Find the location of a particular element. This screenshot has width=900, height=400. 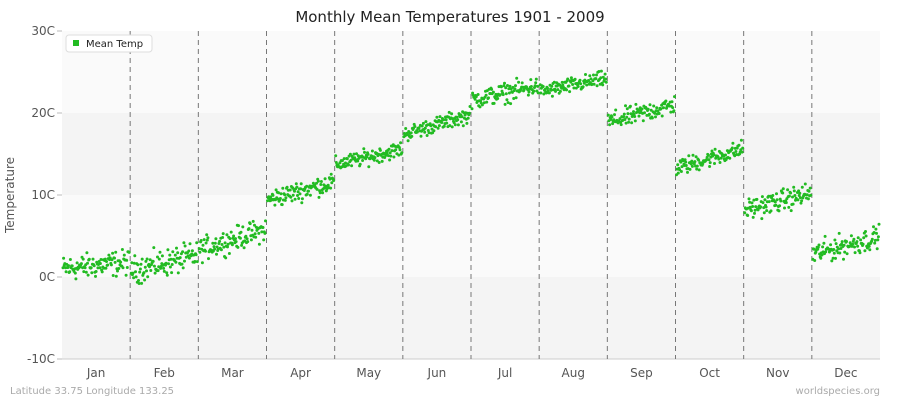

x-tick-label: Nov is located at coordinates (777, 373).